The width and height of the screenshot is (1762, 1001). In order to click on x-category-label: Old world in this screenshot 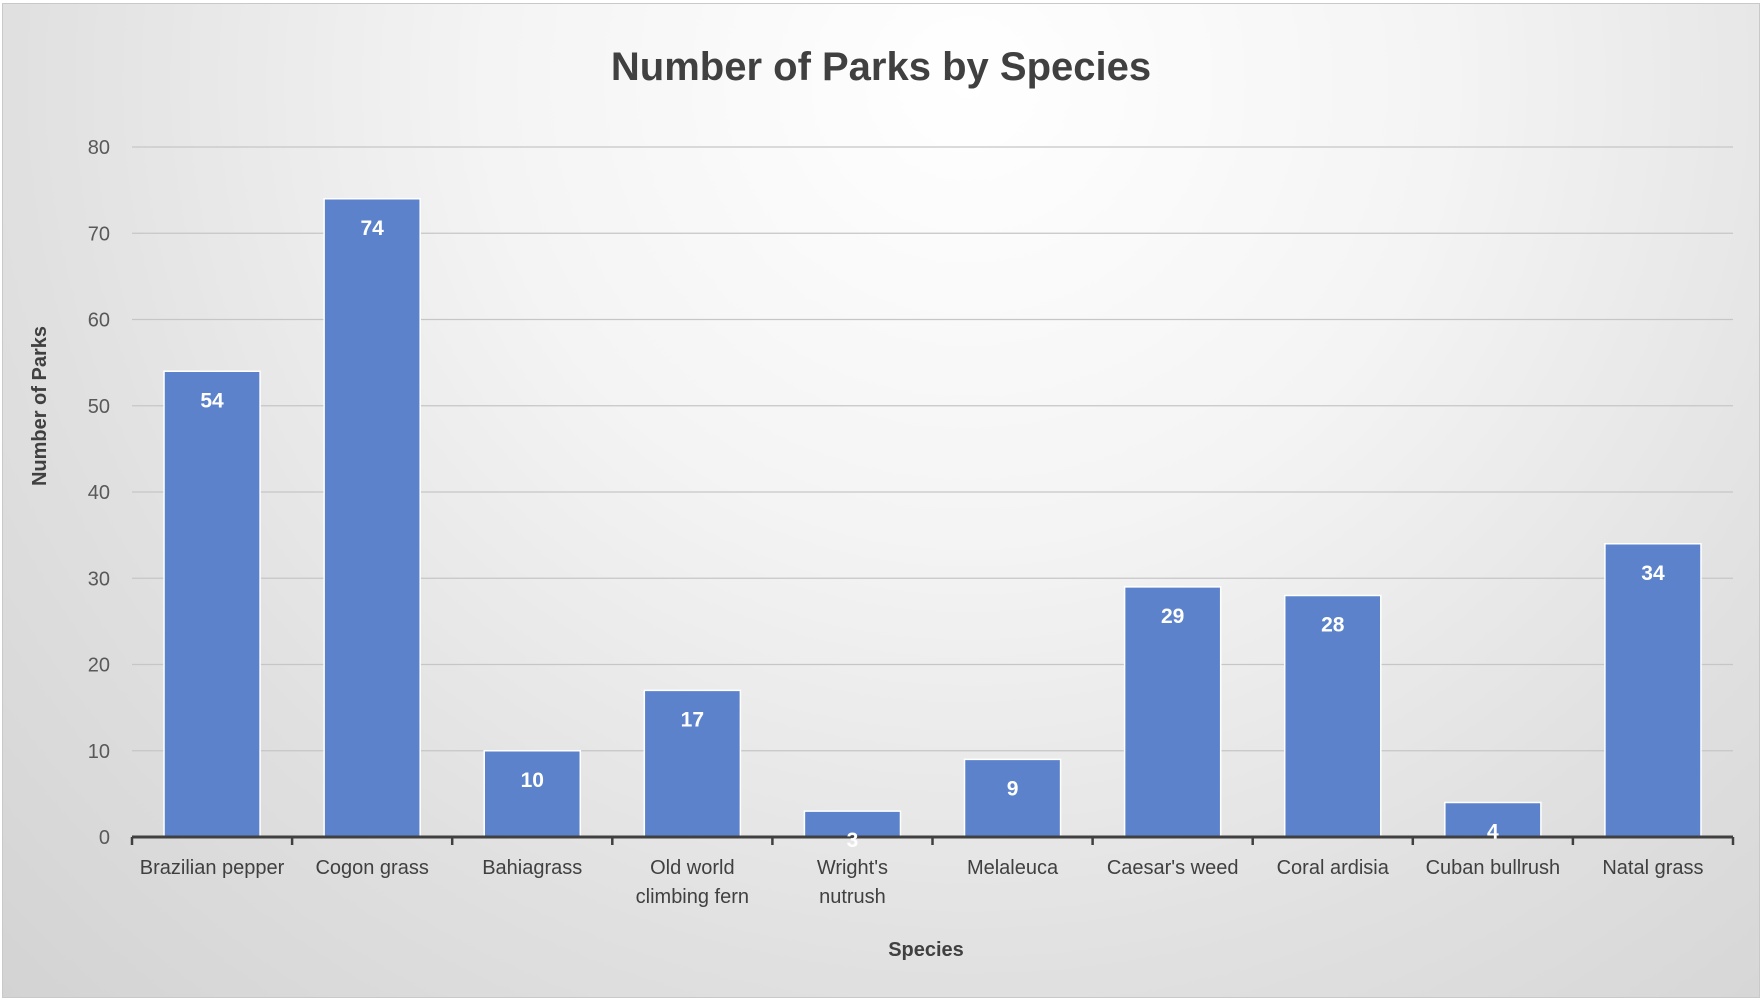, I will do `click(692, 868)`.